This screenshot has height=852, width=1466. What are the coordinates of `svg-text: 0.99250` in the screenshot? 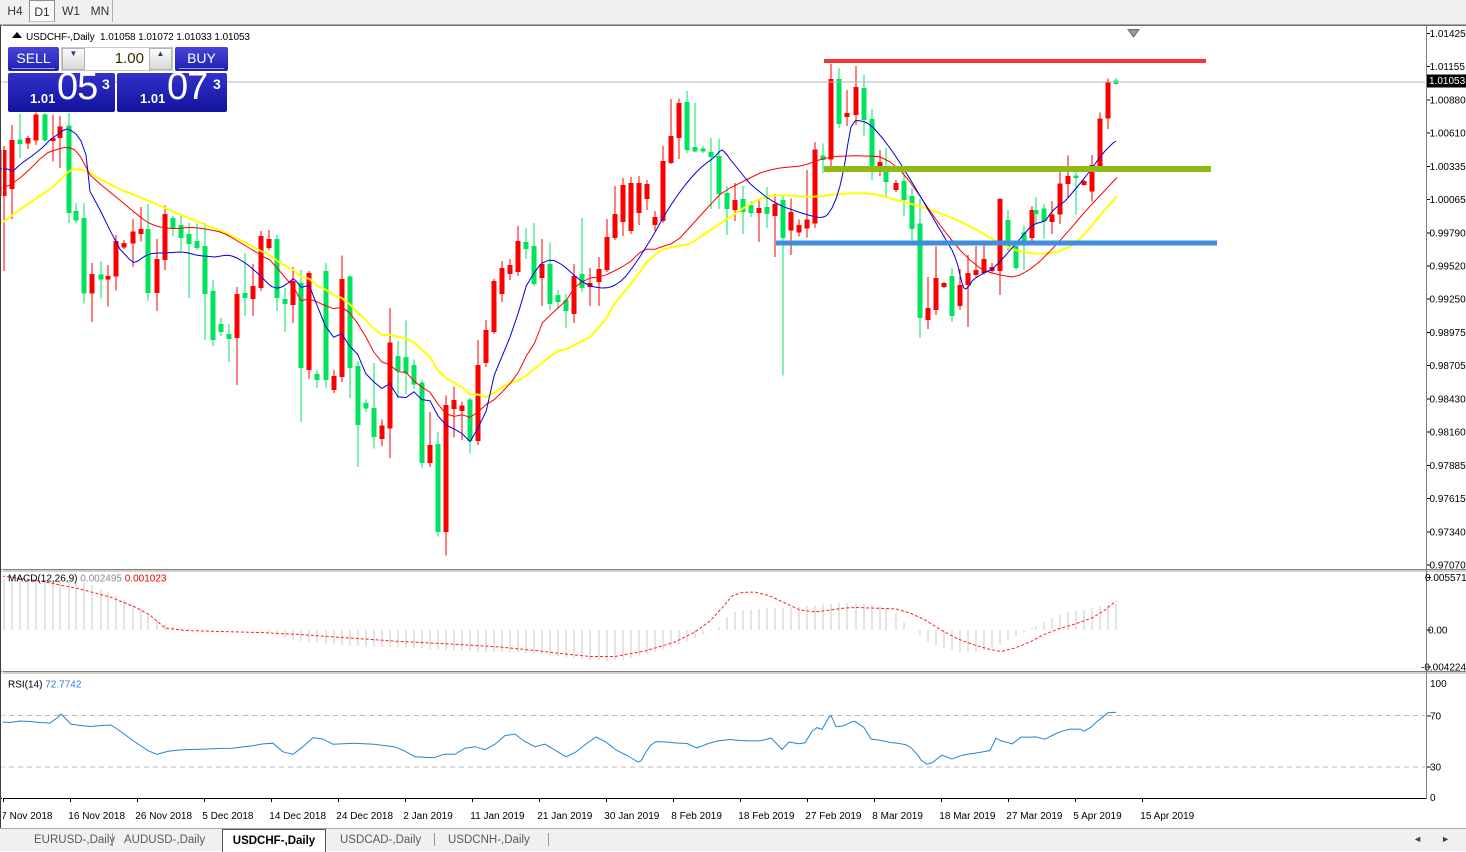 It's located at (1448, 300).